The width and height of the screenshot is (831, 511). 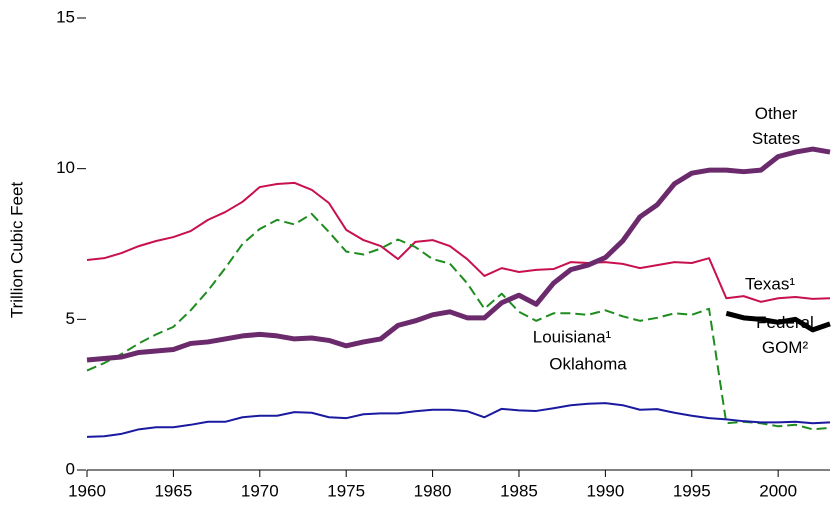 What do you see at coordinates (65, 167) in the screenshot?
I see `y-tick-label: 10` at bounding box center [65, 167].